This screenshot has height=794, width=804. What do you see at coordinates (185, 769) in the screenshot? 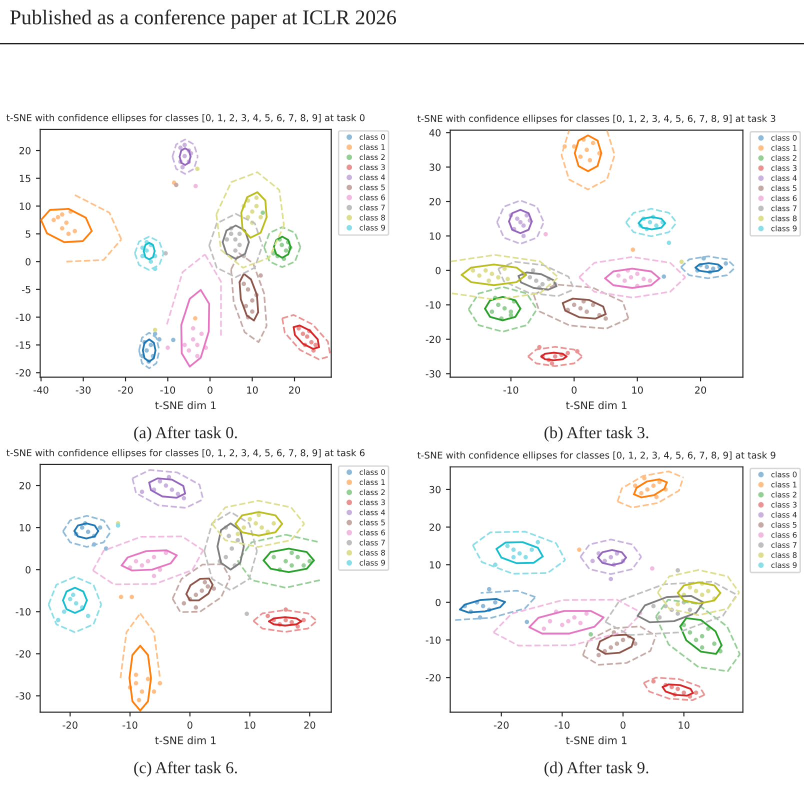
I see `text: (c) After task 6.` at bounding box center [185, 769].